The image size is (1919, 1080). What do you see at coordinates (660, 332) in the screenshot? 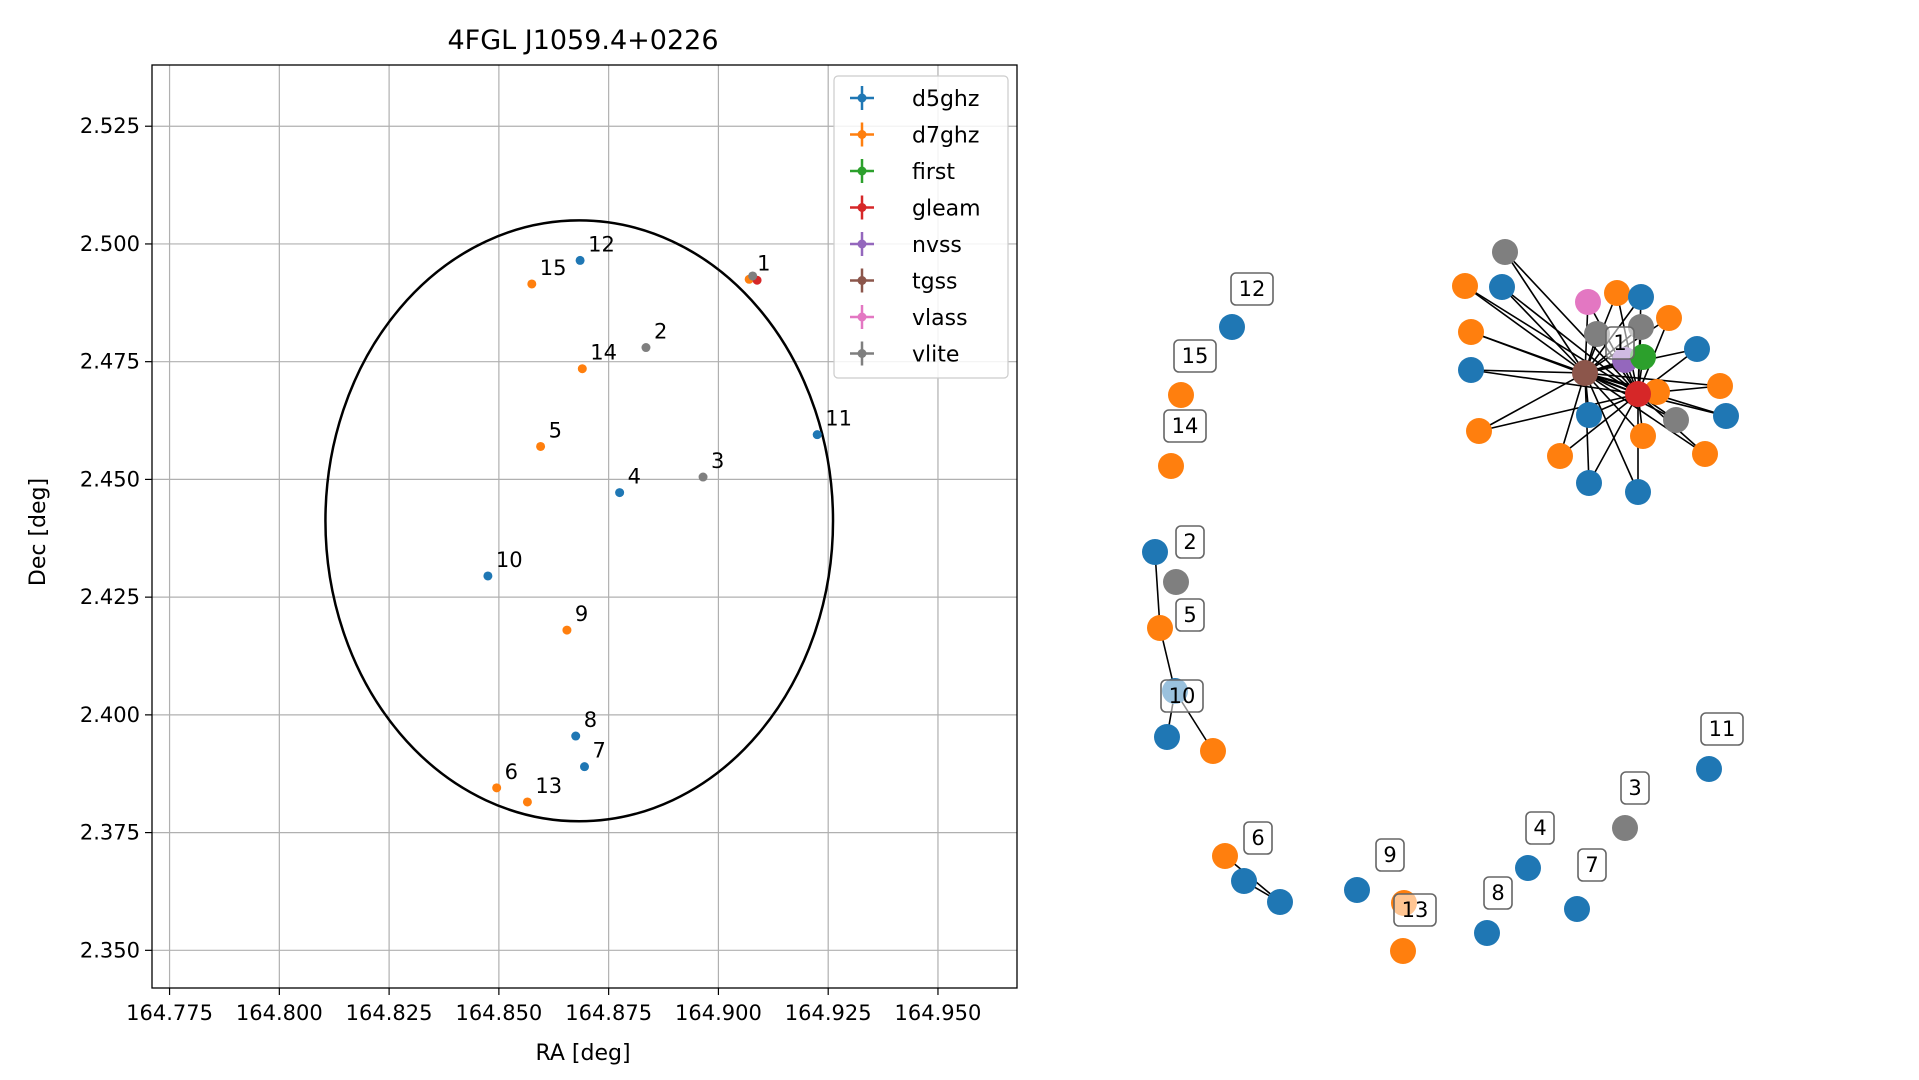
I see `point-label: 2` at bounding box center [660, 332].